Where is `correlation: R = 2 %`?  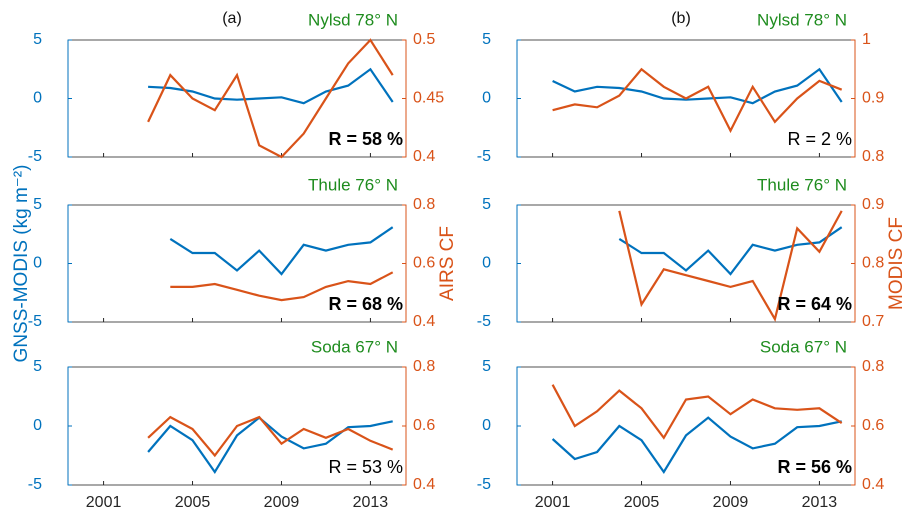
correlation: R = 2 % is located at coordinates (819, 139).